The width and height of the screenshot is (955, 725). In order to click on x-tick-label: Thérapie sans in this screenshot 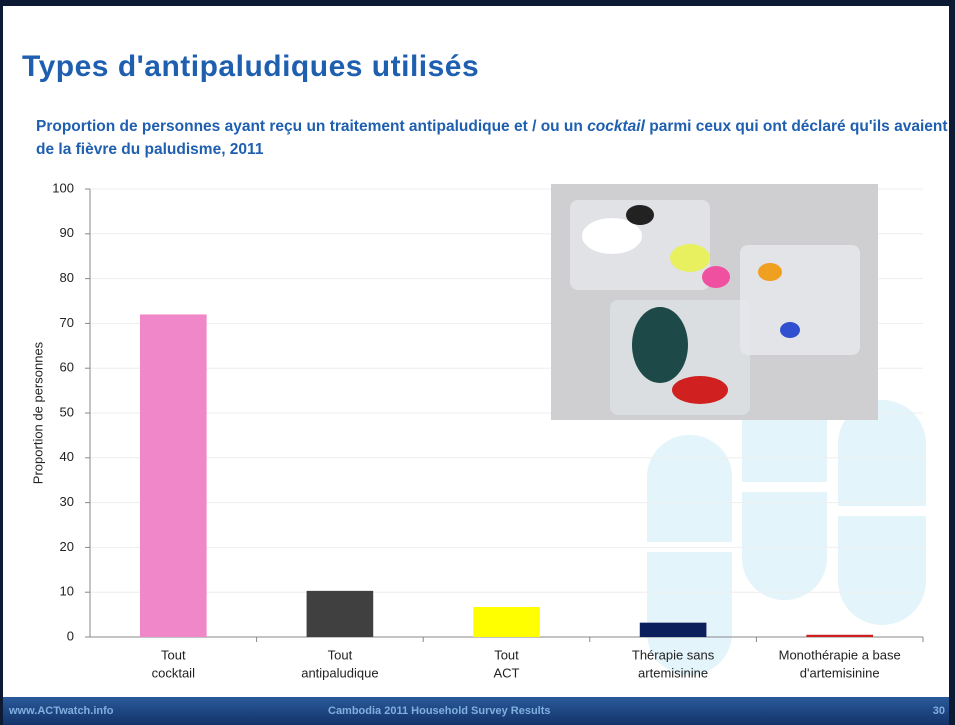, I will do `click(673, 654)`.